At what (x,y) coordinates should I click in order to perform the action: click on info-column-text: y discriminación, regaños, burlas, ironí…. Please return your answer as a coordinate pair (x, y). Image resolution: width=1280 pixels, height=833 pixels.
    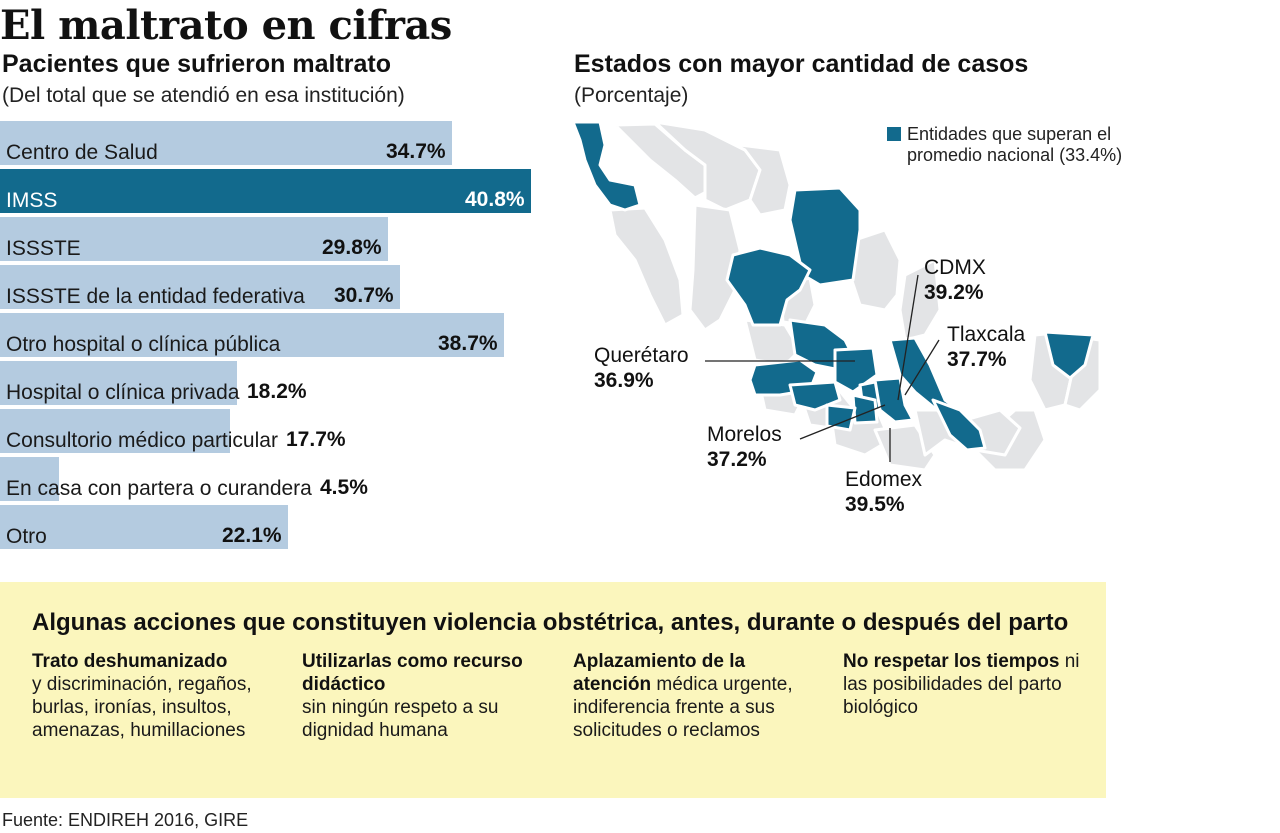
    Looking at the image, I should click on (142, 707).